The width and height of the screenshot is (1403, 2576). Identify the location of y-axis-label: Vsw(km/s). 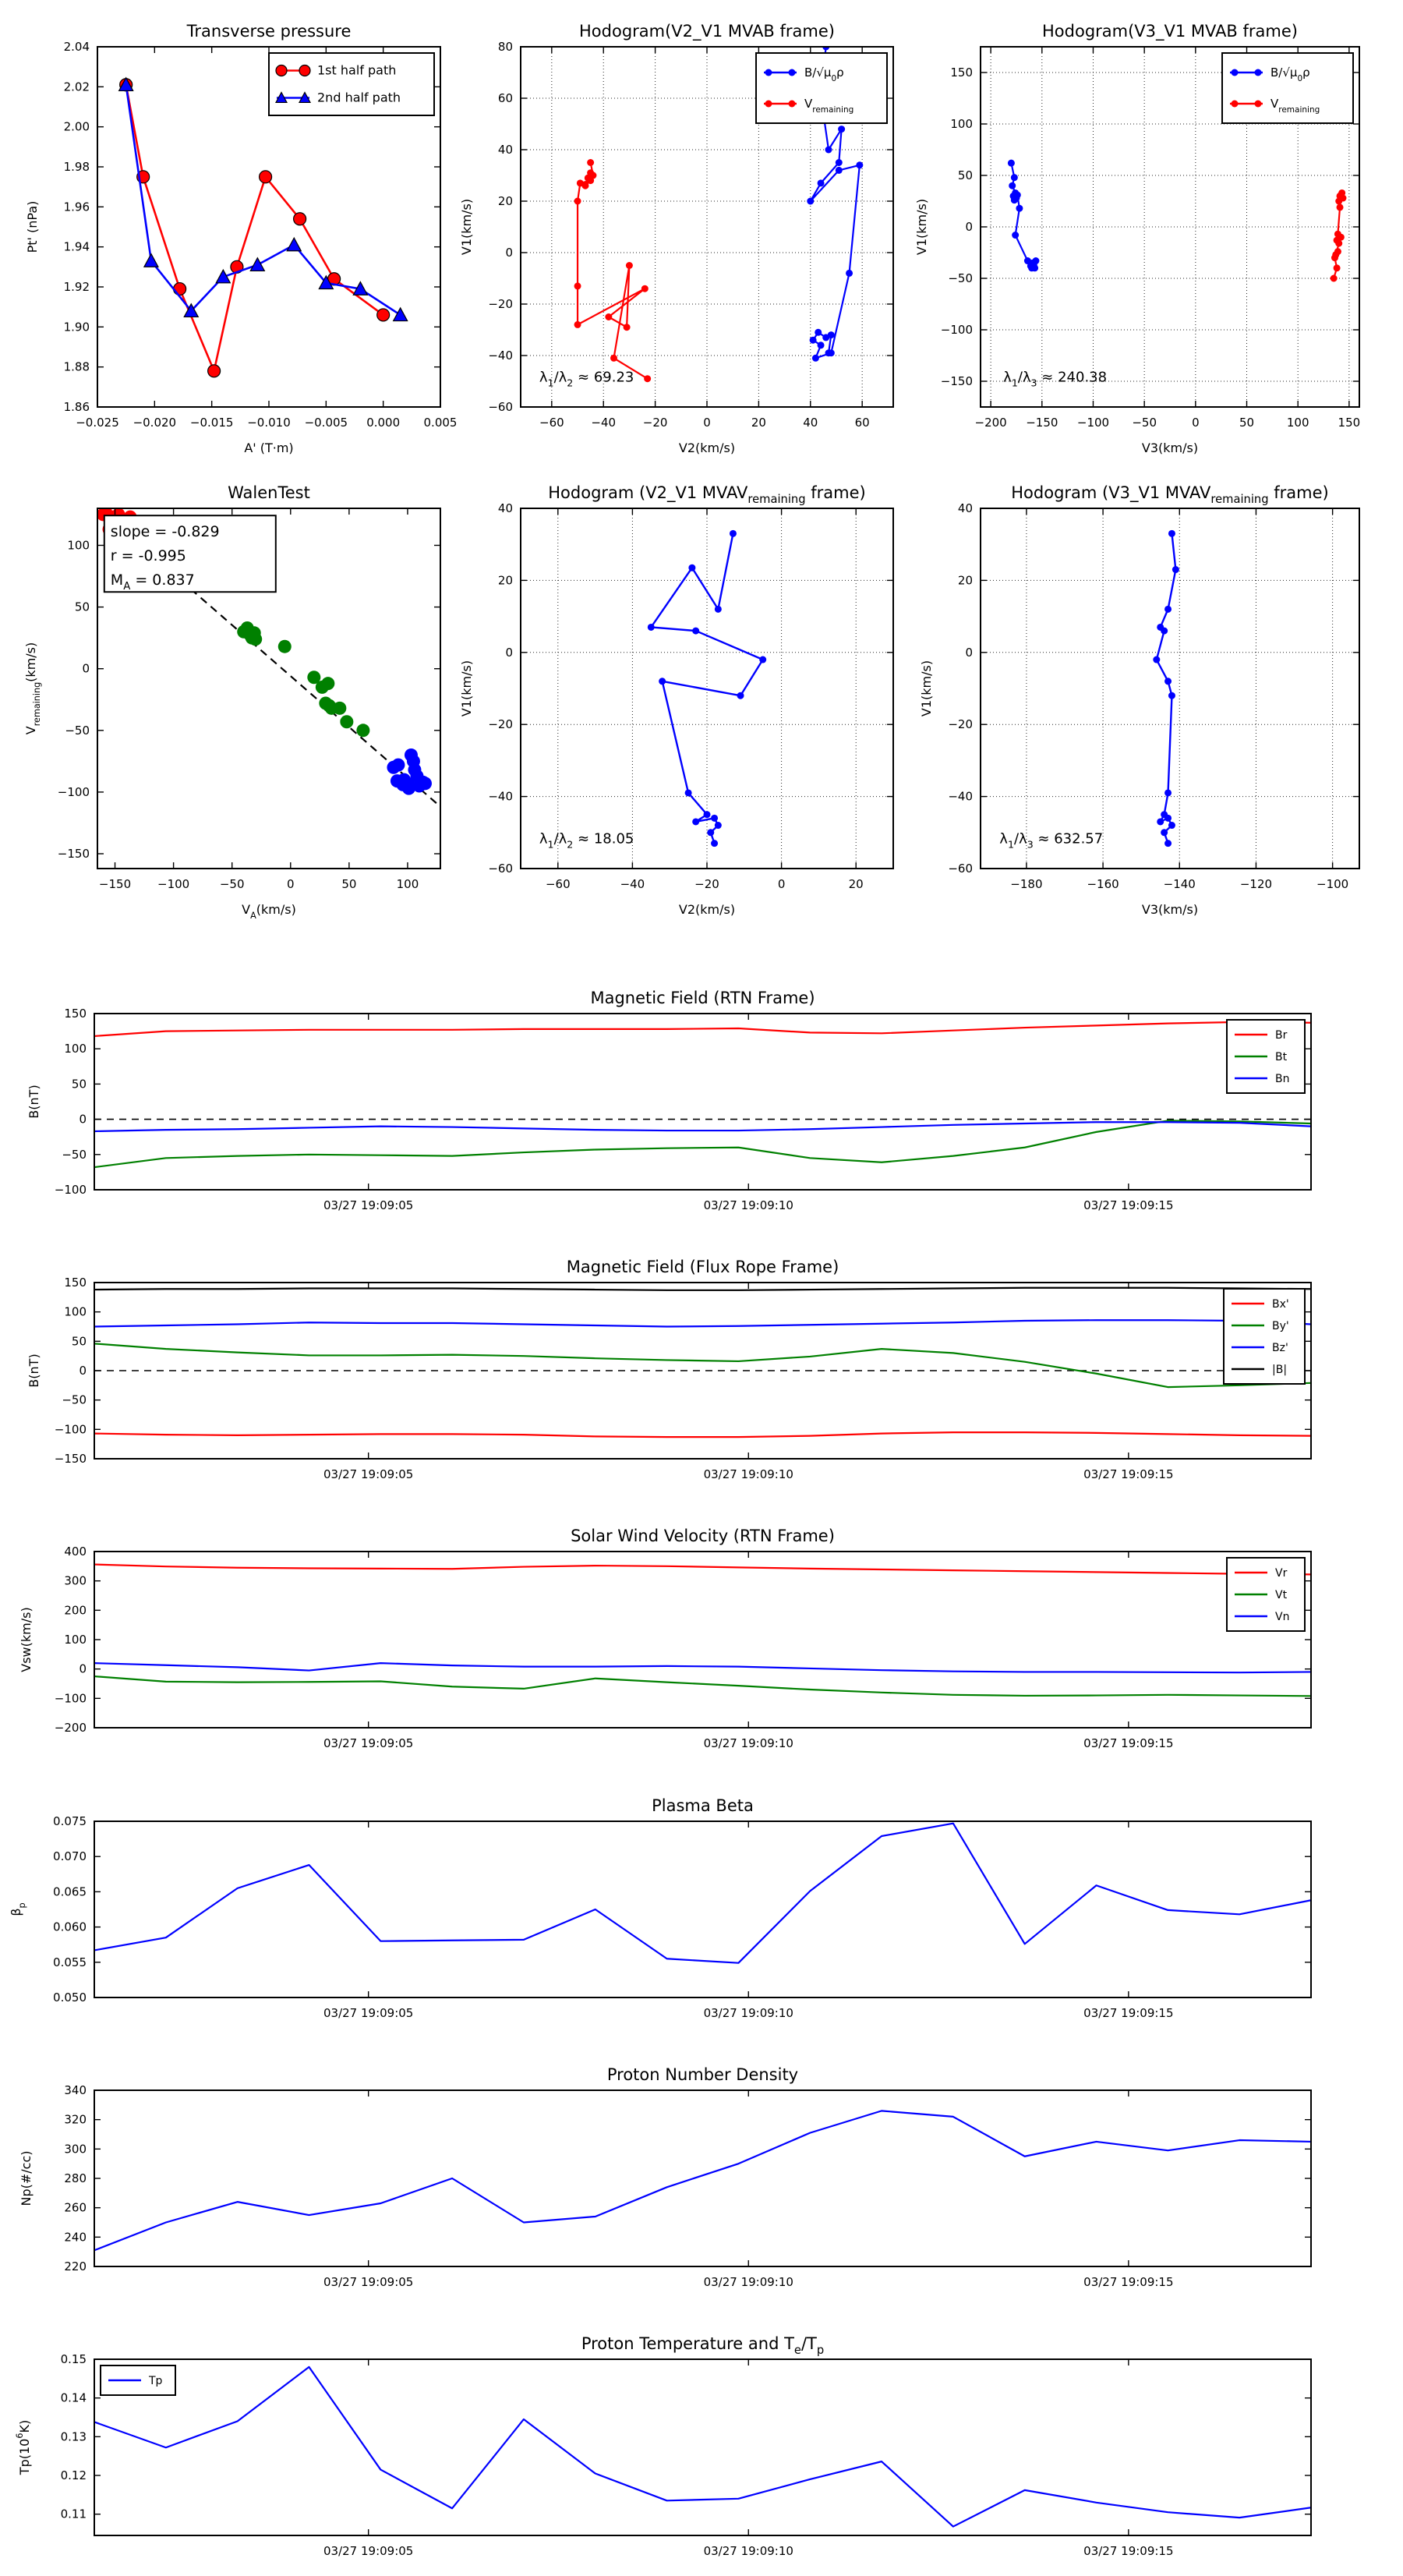
(26, 1639).